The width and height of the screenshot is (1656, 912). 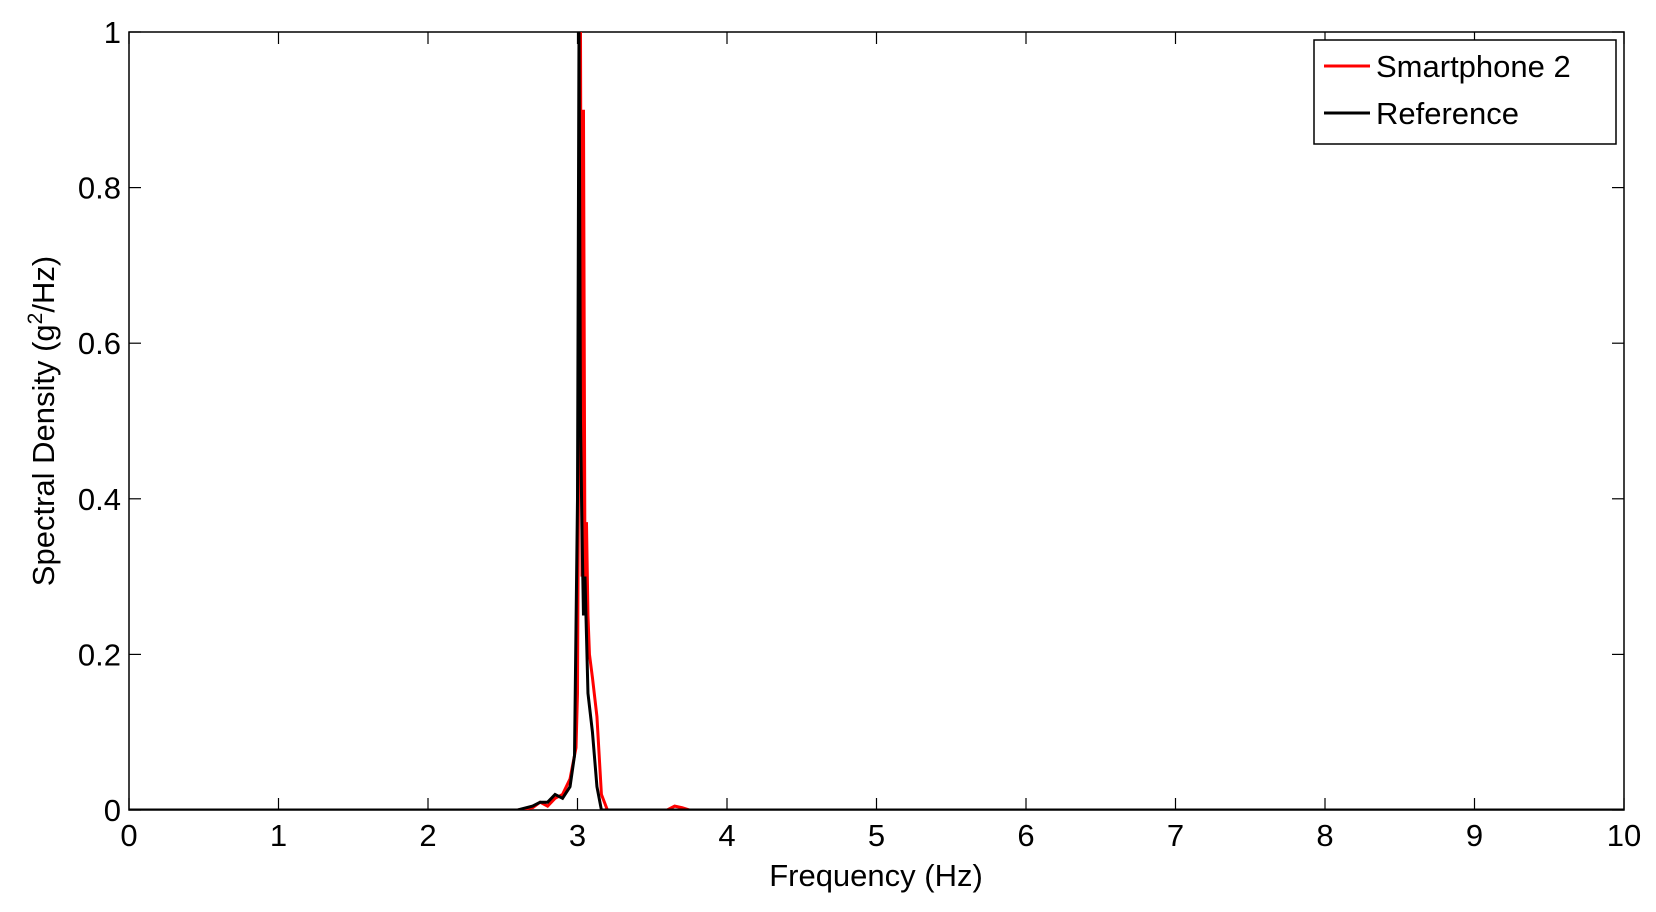 What do you see at coordinates (1175, 835) in the screenshot?
I see `x-tick-label: 7` at bounding box center [1175, 835].